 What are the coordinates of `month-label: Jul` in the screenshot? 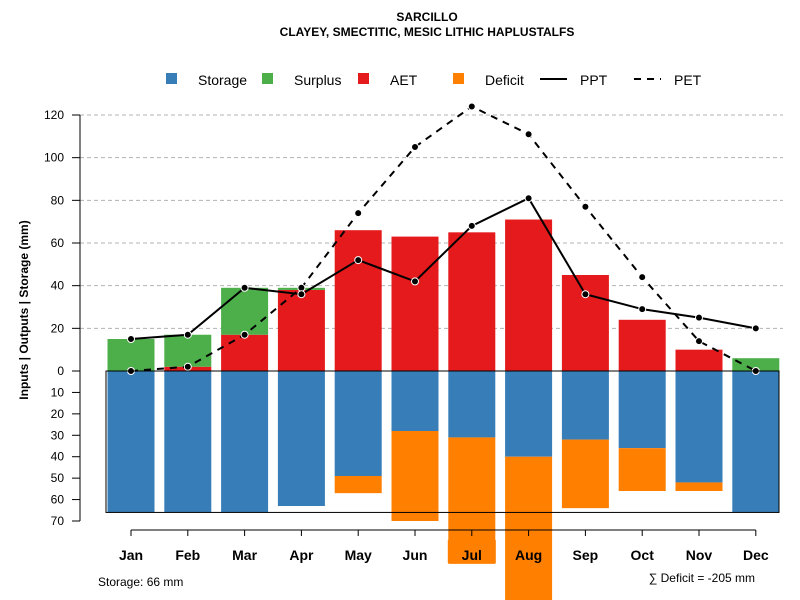 It's located at (472, 555).